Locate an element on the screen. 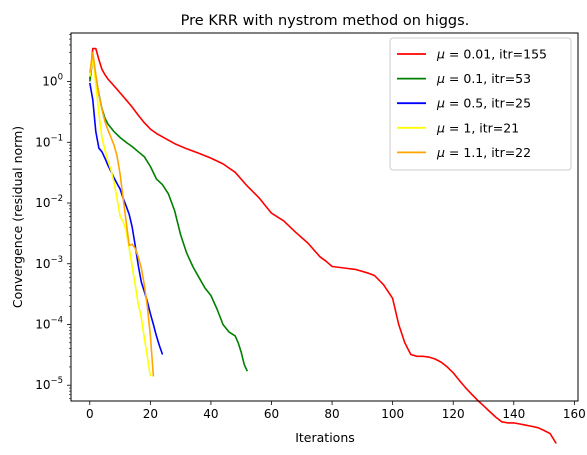 This screenshot has width=587, height=455. x-tick-label-3: 60 is located at coordinates (271, 414).